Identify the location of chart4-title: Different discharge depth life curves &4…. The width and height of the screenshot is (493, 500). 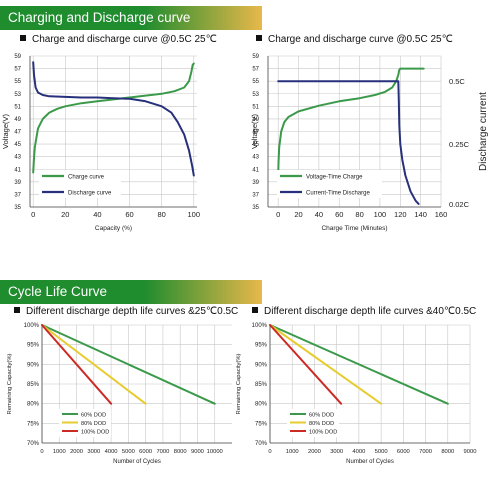
(364, 311).